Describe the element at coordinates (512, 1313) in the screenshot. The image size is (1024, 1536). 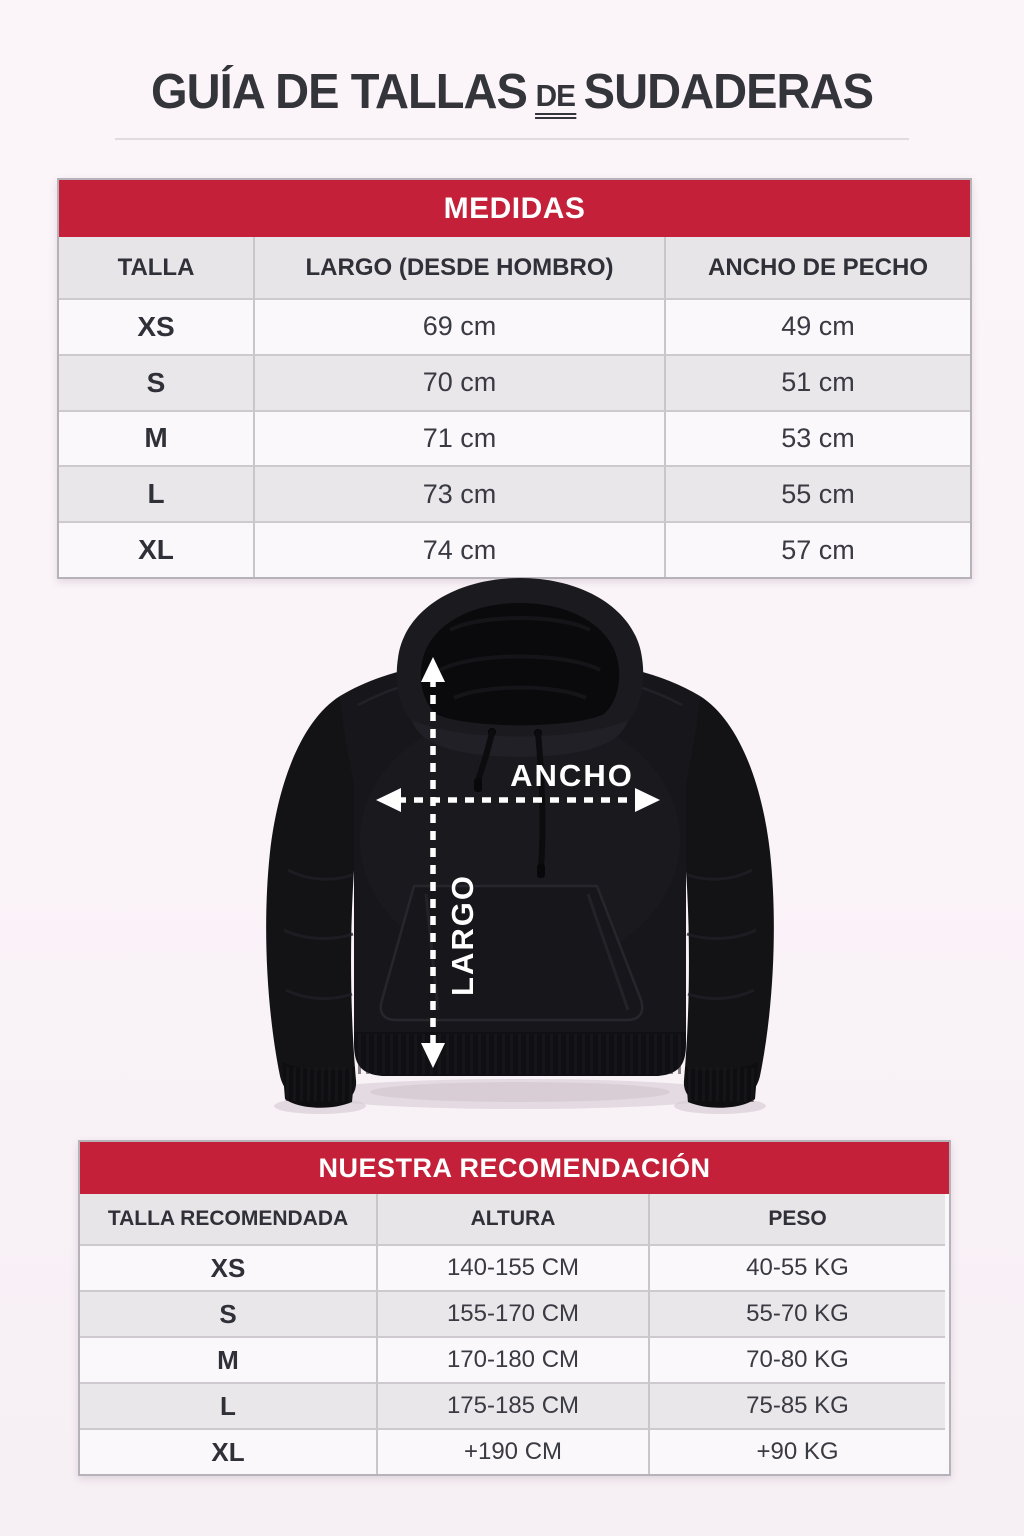
I see `reco-row-s-altura: 155-170 CM` at that location.